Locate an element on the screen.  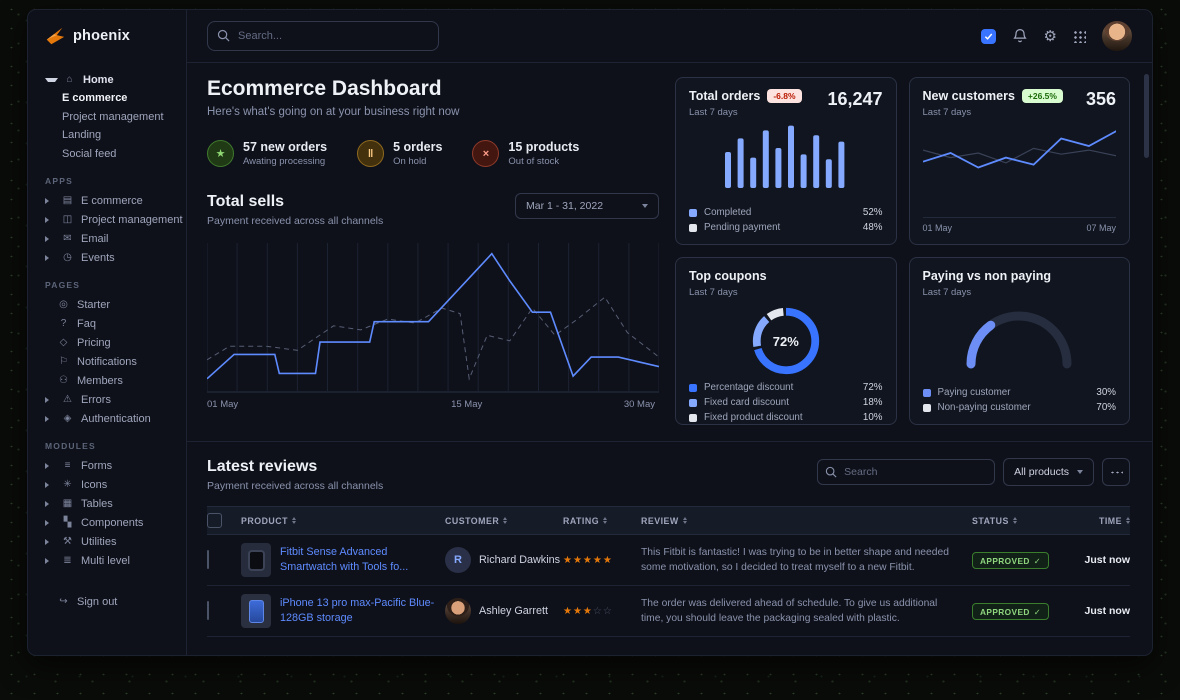
date-range-select: Mar 1 - 31, 2022 is located at coordinates (587, 206).